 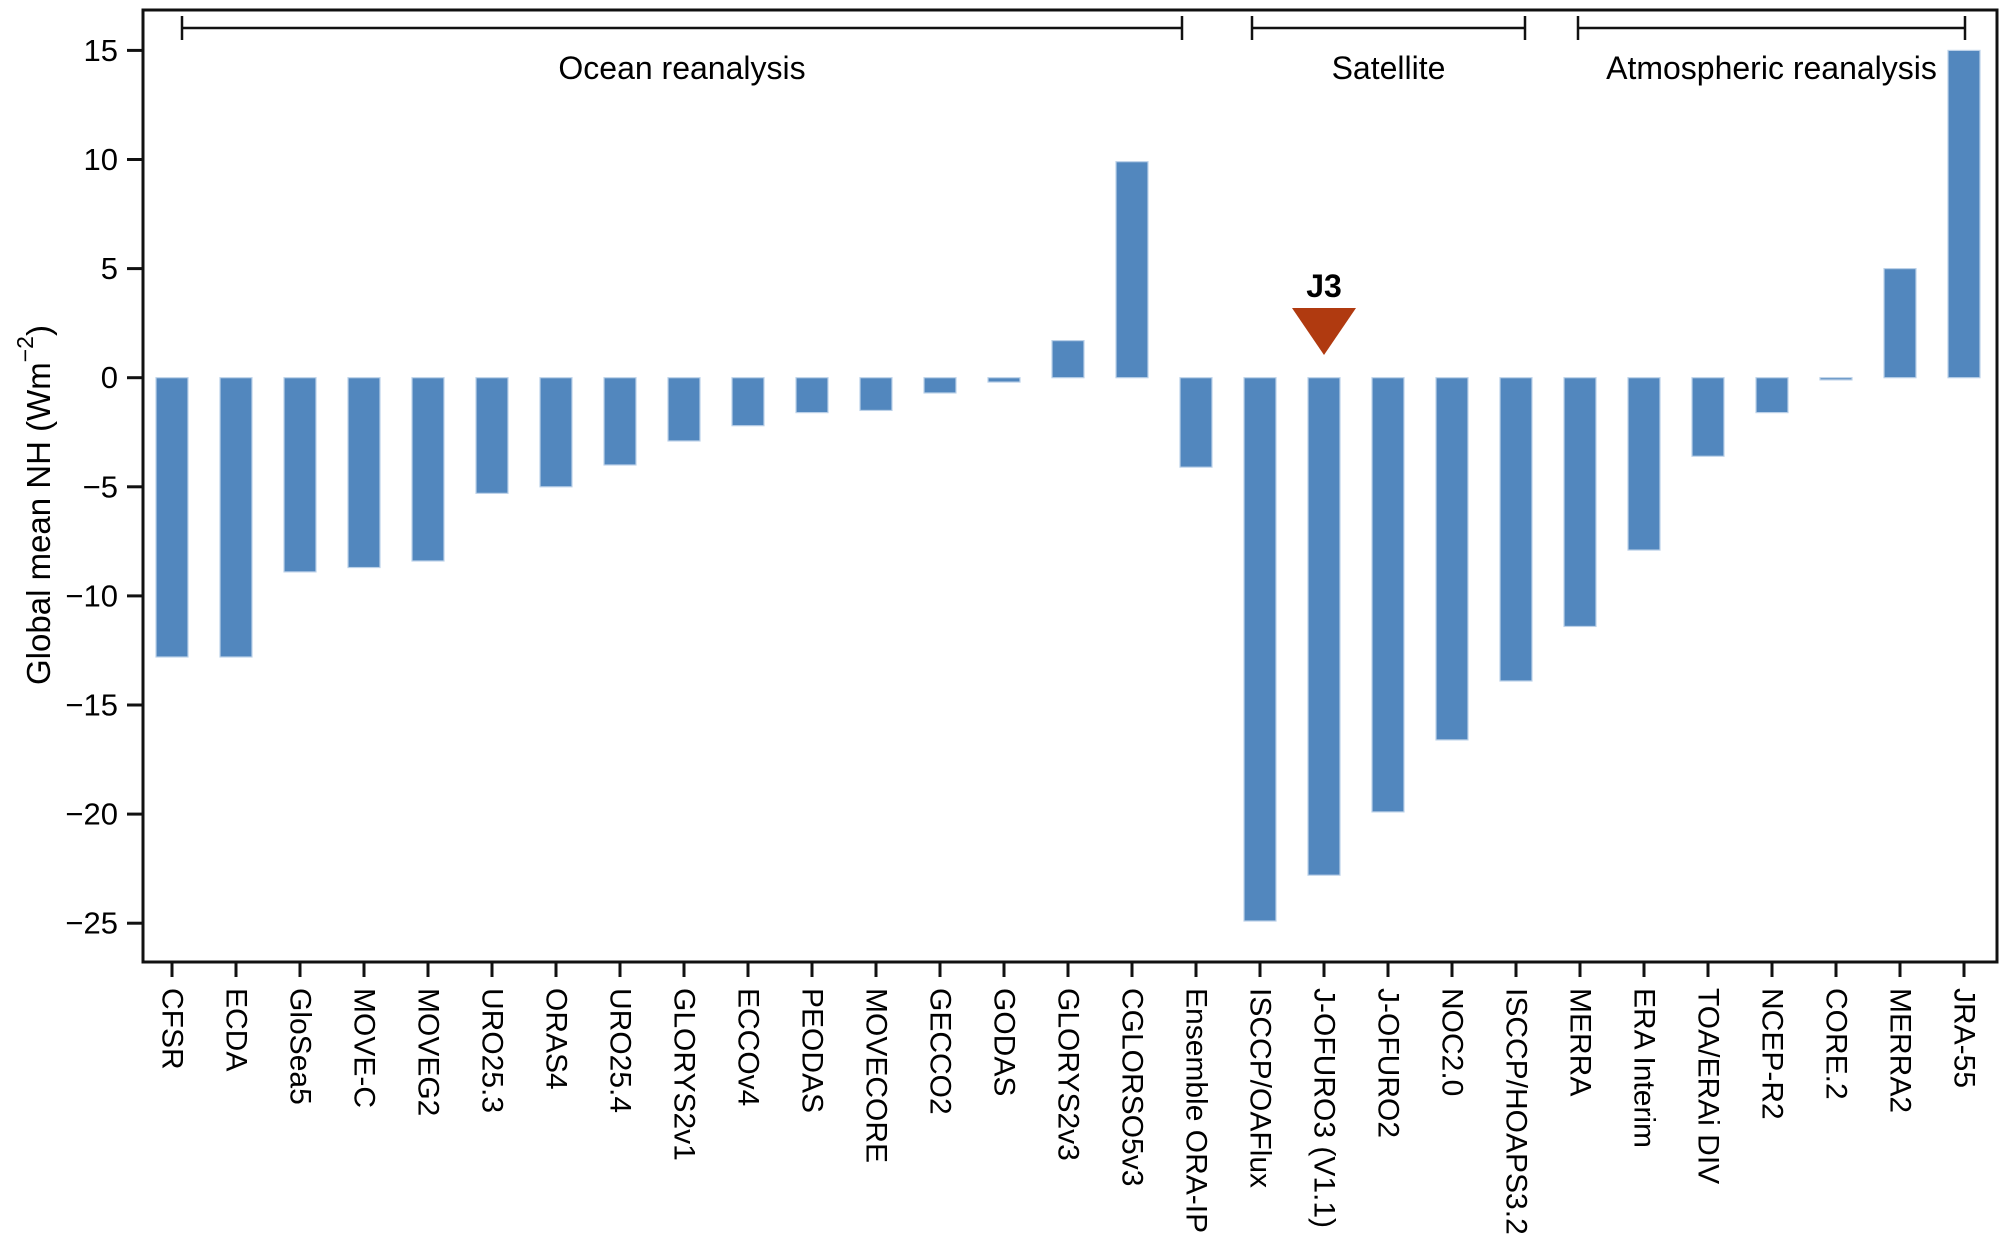 What do you see at coordinates (1196, 422) in the screenshot?
I see `bar-Ensemble ORA-IP` at bounding box center [1196, 422].